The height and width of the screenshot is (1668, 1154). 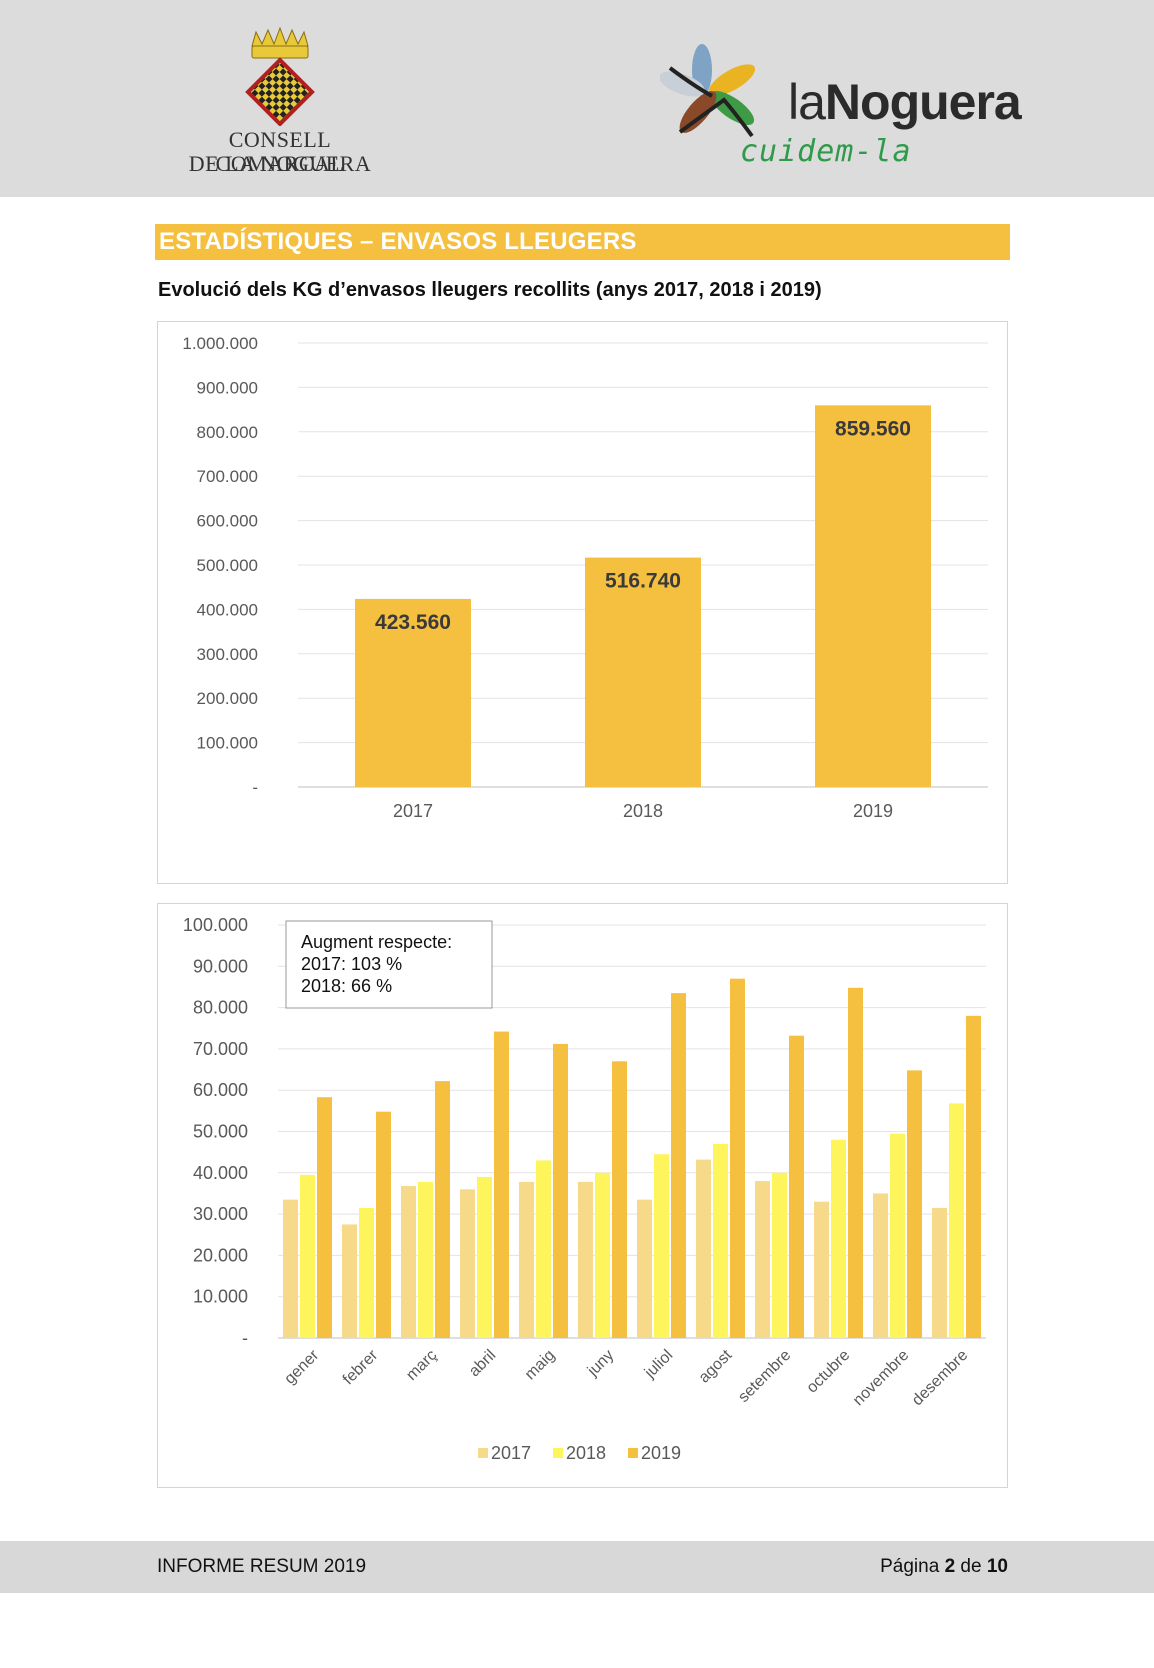 What do you see at coordinates (764, 1376) in the screenshot?
I see `x-tick-label: setembre` at bounding box center [764, 1376].